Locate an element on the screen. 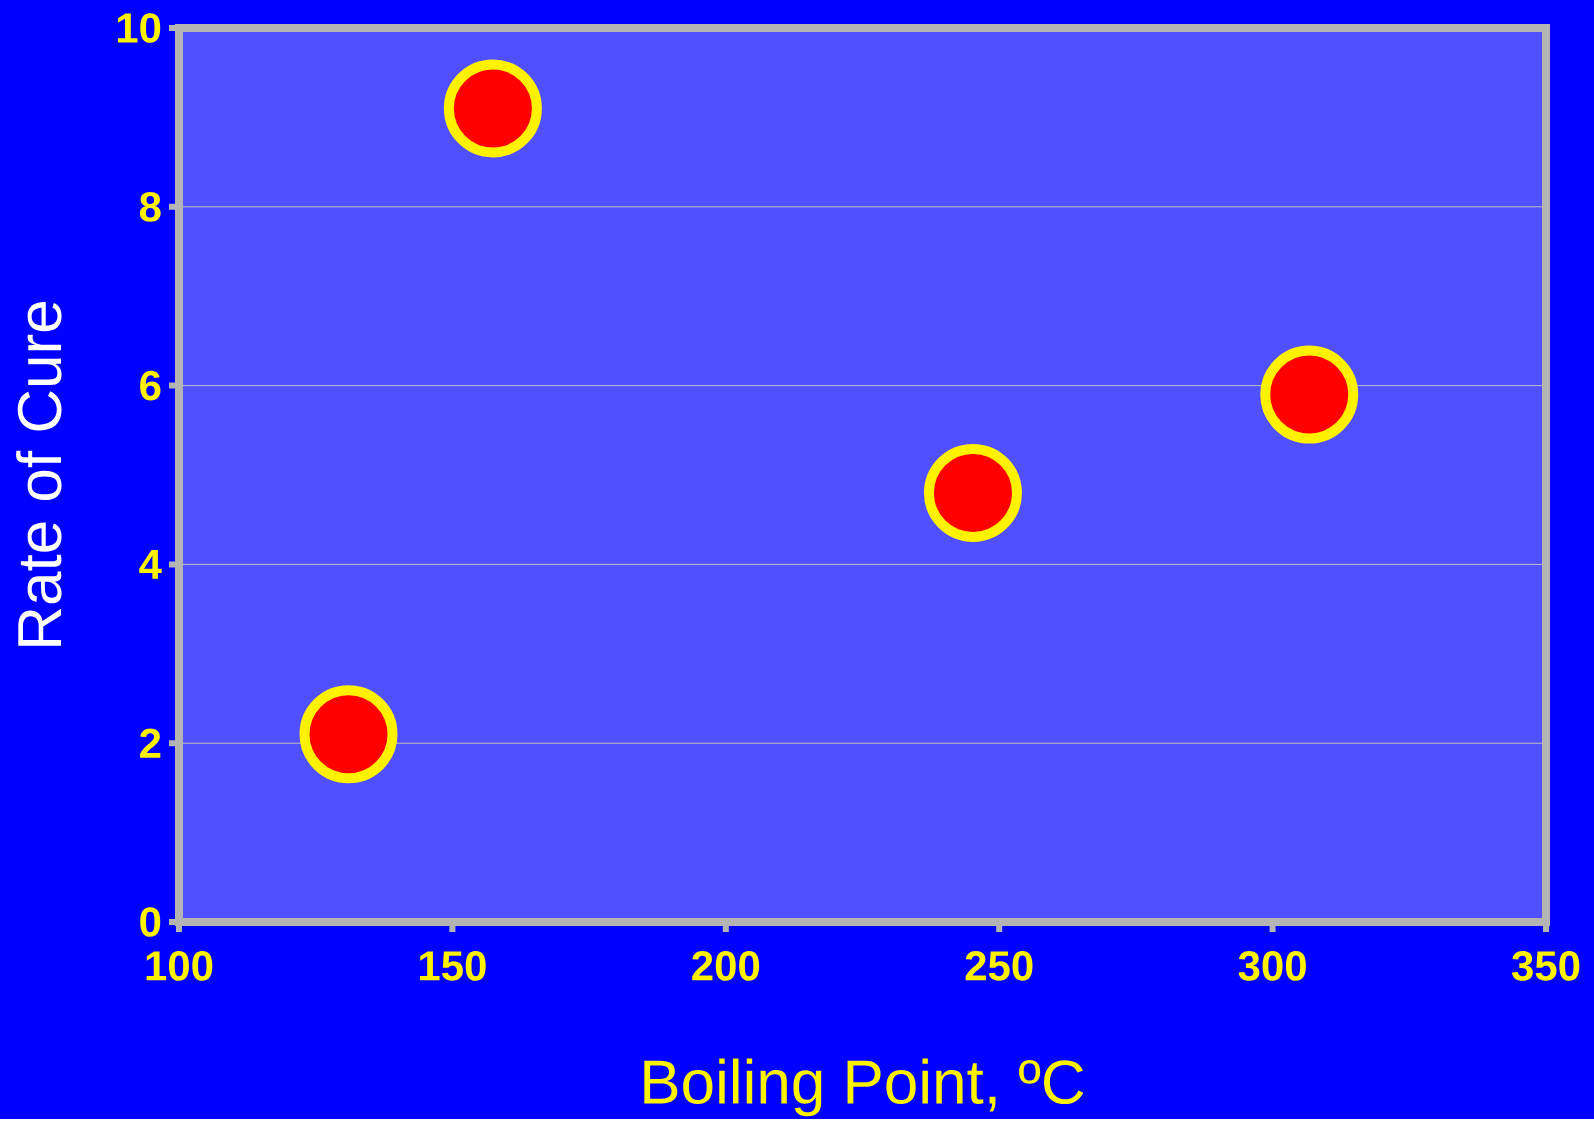 The height and width of the screenshot is (1123, 1594). y-tick-label: 6 is located at coordinates (150, 385).